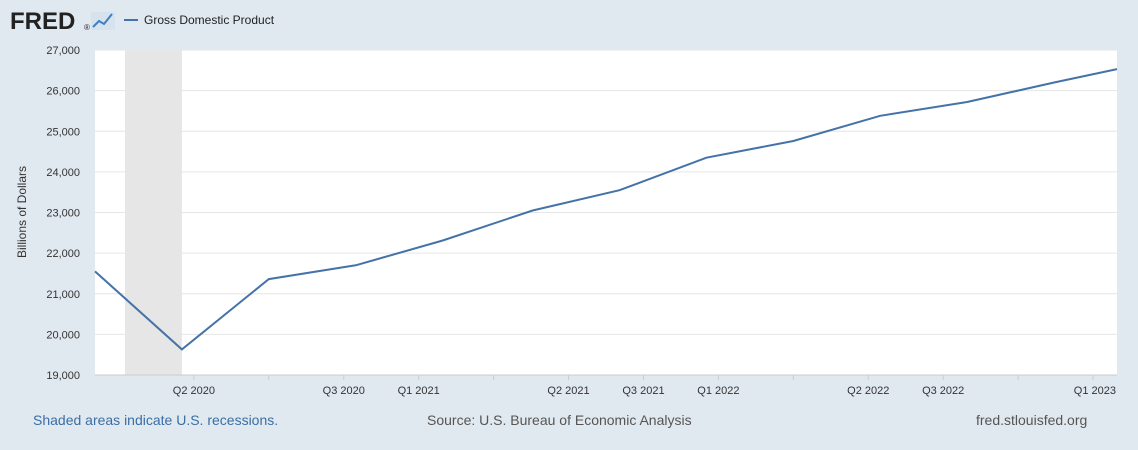  Describe the element at coordinates (559, 420) in the screenshot. I see `source-note: Source: U.S. Bureau of Economic Analysis` at that location.